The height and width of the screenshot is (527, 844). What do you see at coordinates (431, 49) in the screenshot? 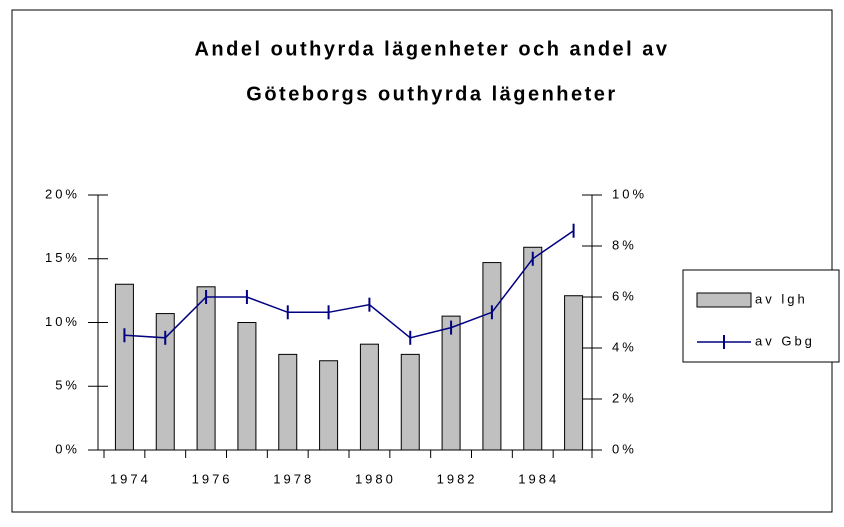
I see `chart-title: Andel outhyrda lägenheter och andel av` at bounding box center [431, 49].